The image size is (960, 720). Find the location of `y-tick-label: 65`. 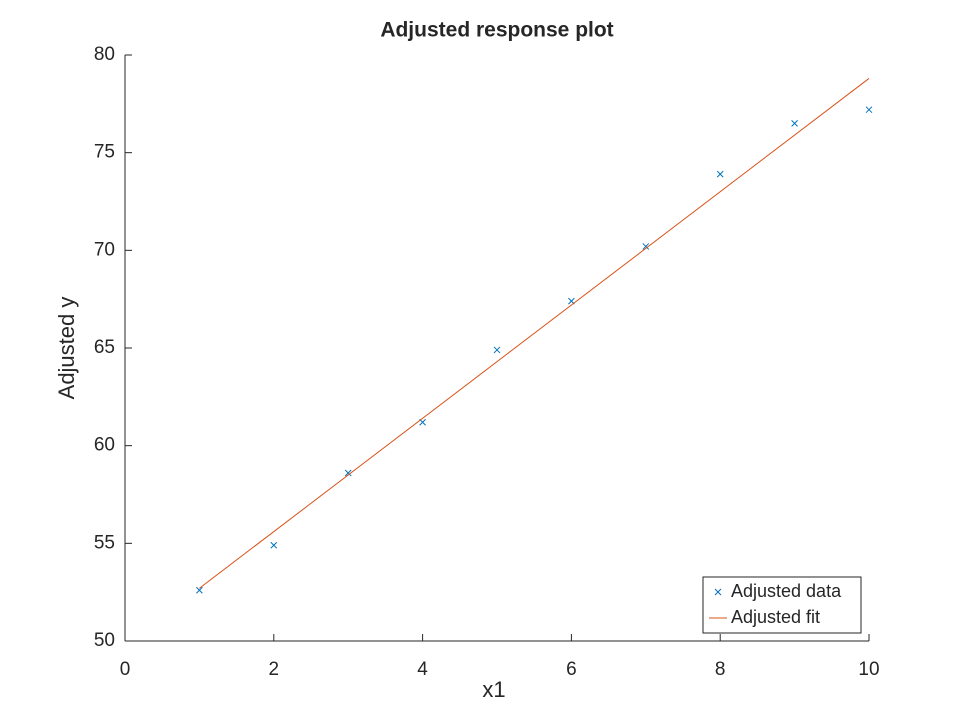

y-tick-label: 65 is located at coordinates (104, 347).